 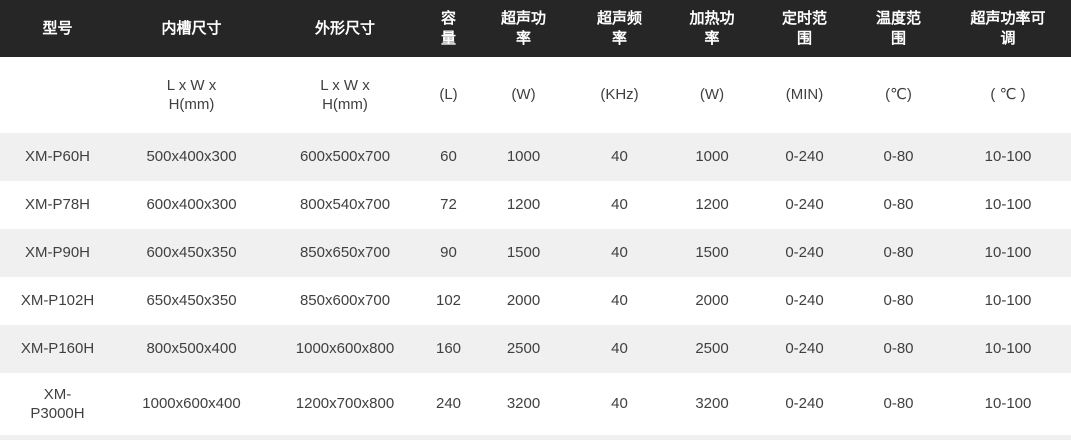 I want to click on header-cell-inner-tank-size: 内槽尺寸, so click(x=191, y=28).